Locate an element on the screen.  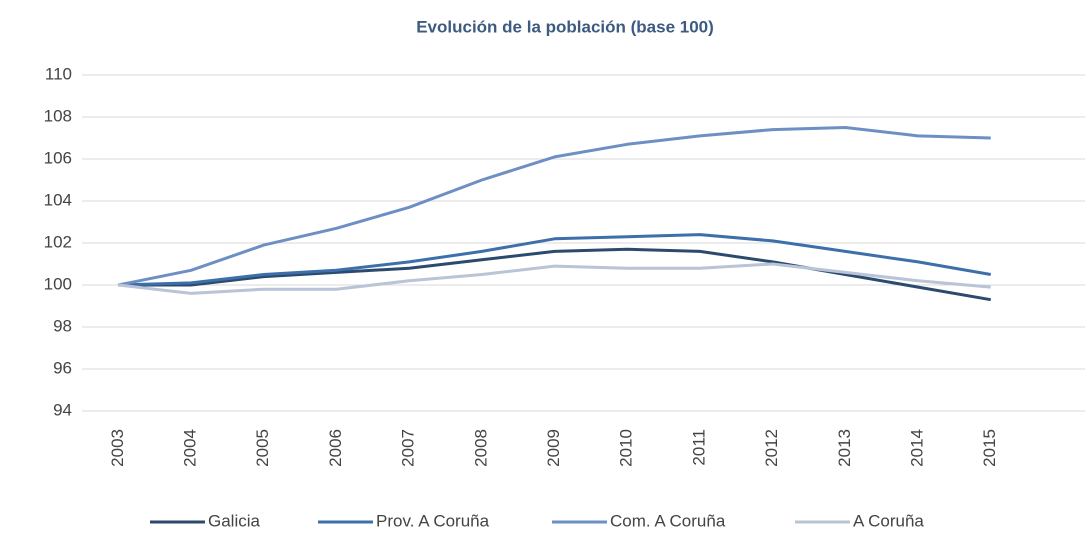
x-tick-label: 2003 is located at coordinates (117, 448).